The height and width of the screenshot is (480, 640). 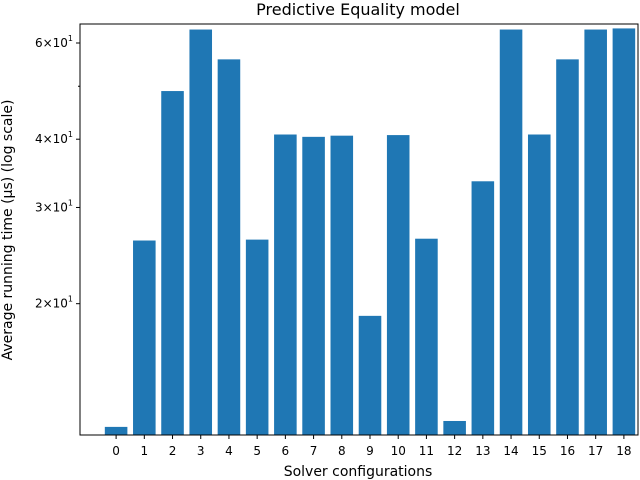 I want to click on x-tick-label: 0, so click(x=116, y=451).